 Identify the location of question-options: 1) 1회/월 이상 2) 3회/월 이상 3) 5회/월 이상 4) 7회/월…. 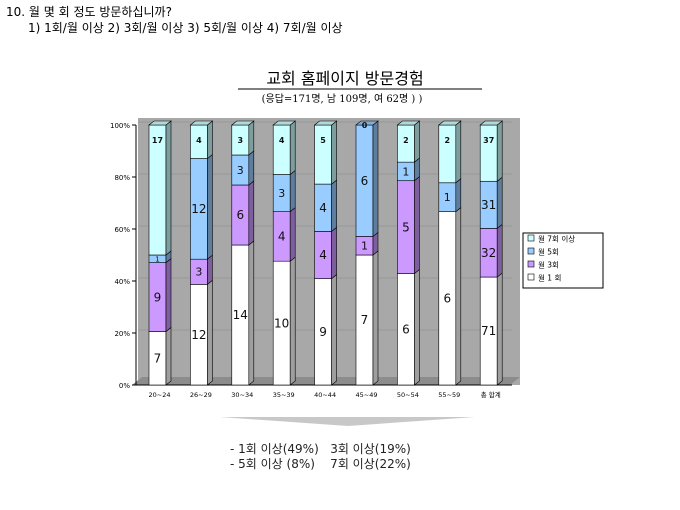
(185, 28).